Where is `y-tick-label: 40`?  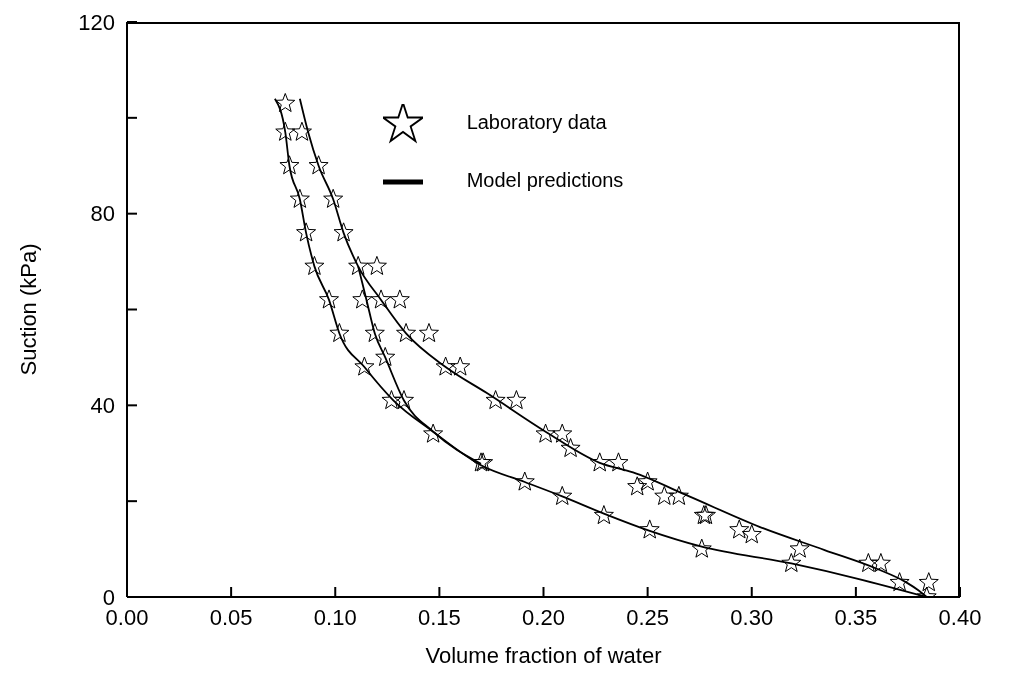
y-tick-label: 40 is located at coordinates (102, 406).